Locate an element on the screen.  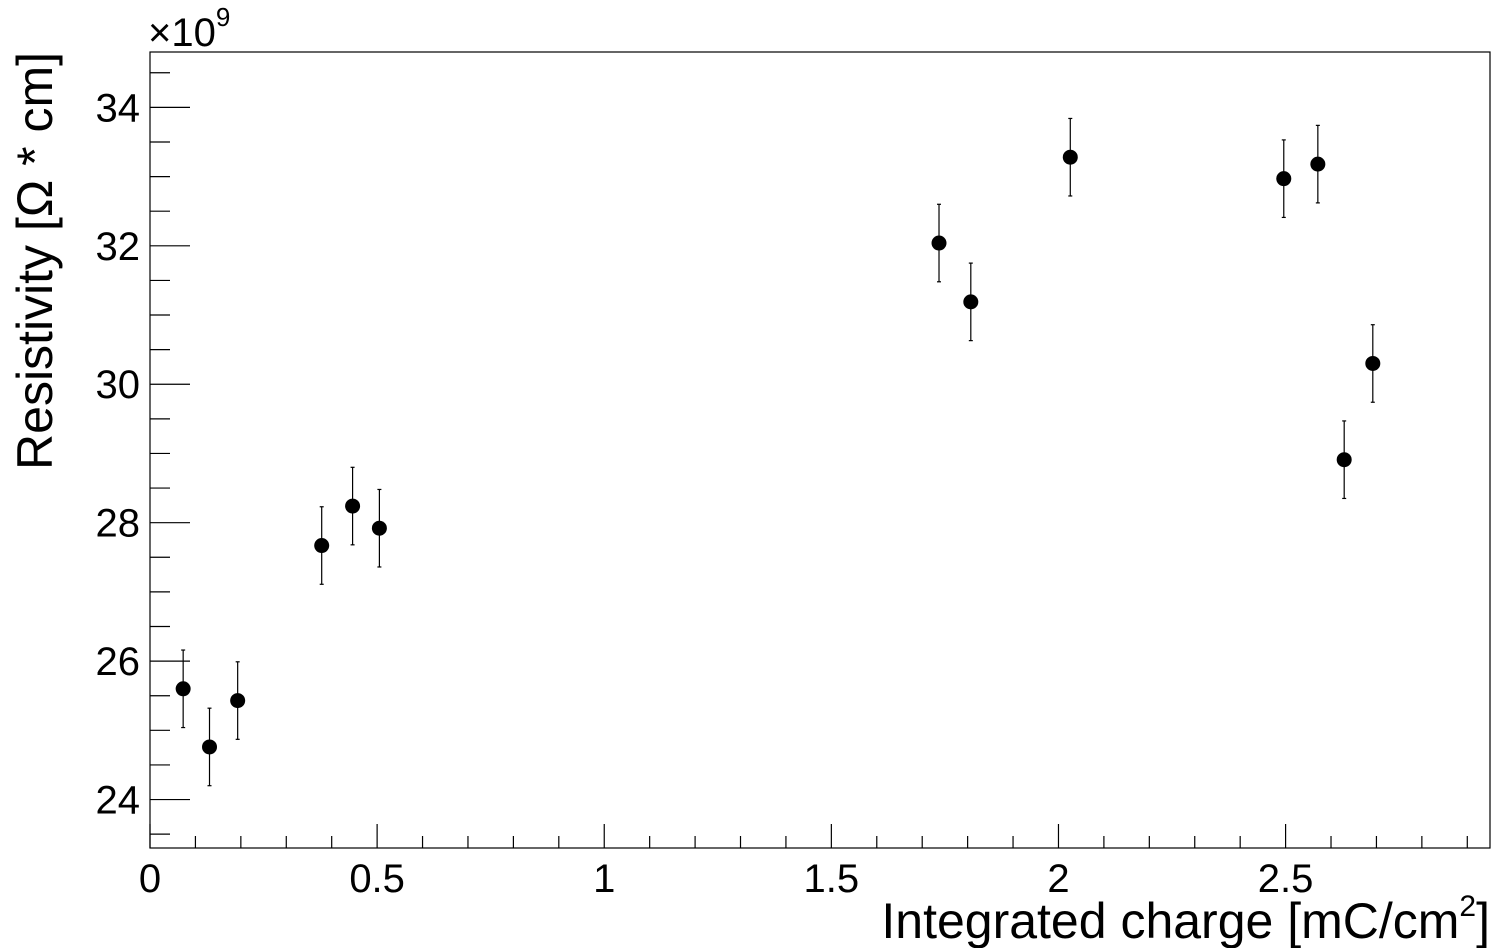
x-axis-title: Integrated charge [mC/cm2] is located at coordinates (1185, 919).